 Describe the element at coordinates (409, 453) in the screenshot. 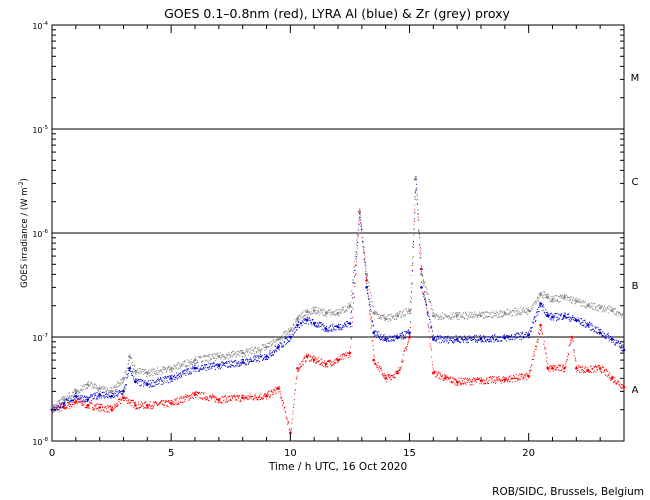

I see `x-tick-label-3: 15` at that location.